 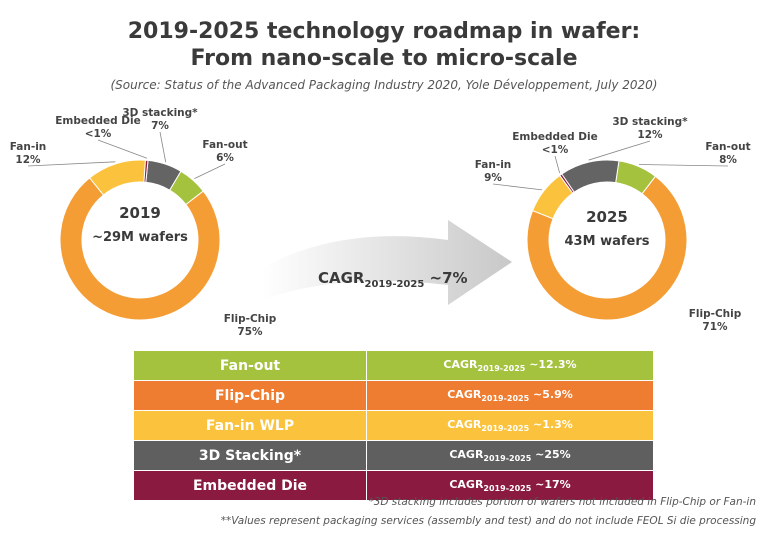 What do you see at coordinates (210, 171) in the screenshot?
I see `leader-line-2019-fan-out` at bounding box center [210, 171].